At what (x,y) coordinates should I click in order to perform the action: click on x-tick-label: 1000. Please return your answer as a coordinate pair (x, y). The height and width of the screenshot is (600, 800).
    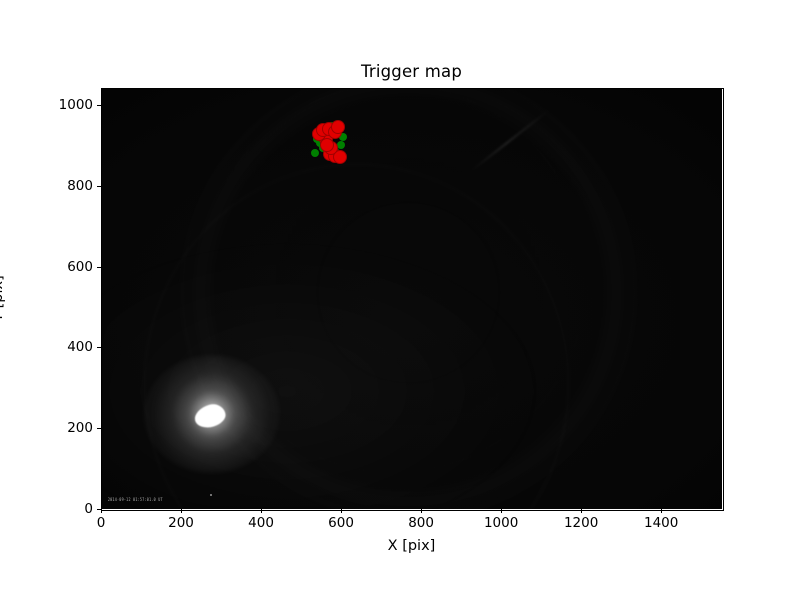
    Looking at the image, I should click on (501, 523).